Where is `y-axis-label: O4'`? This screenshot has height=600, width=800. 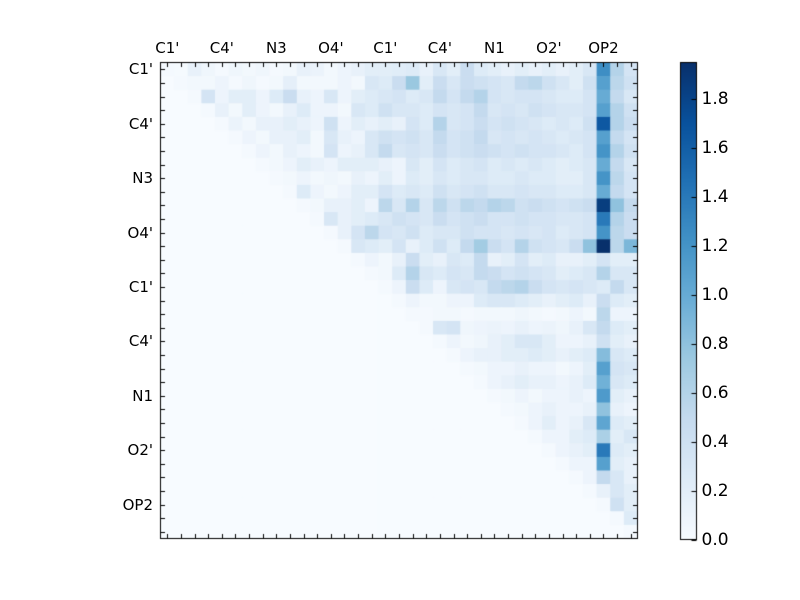 y-axis-label: O4' is located at coordinates (140, 232).